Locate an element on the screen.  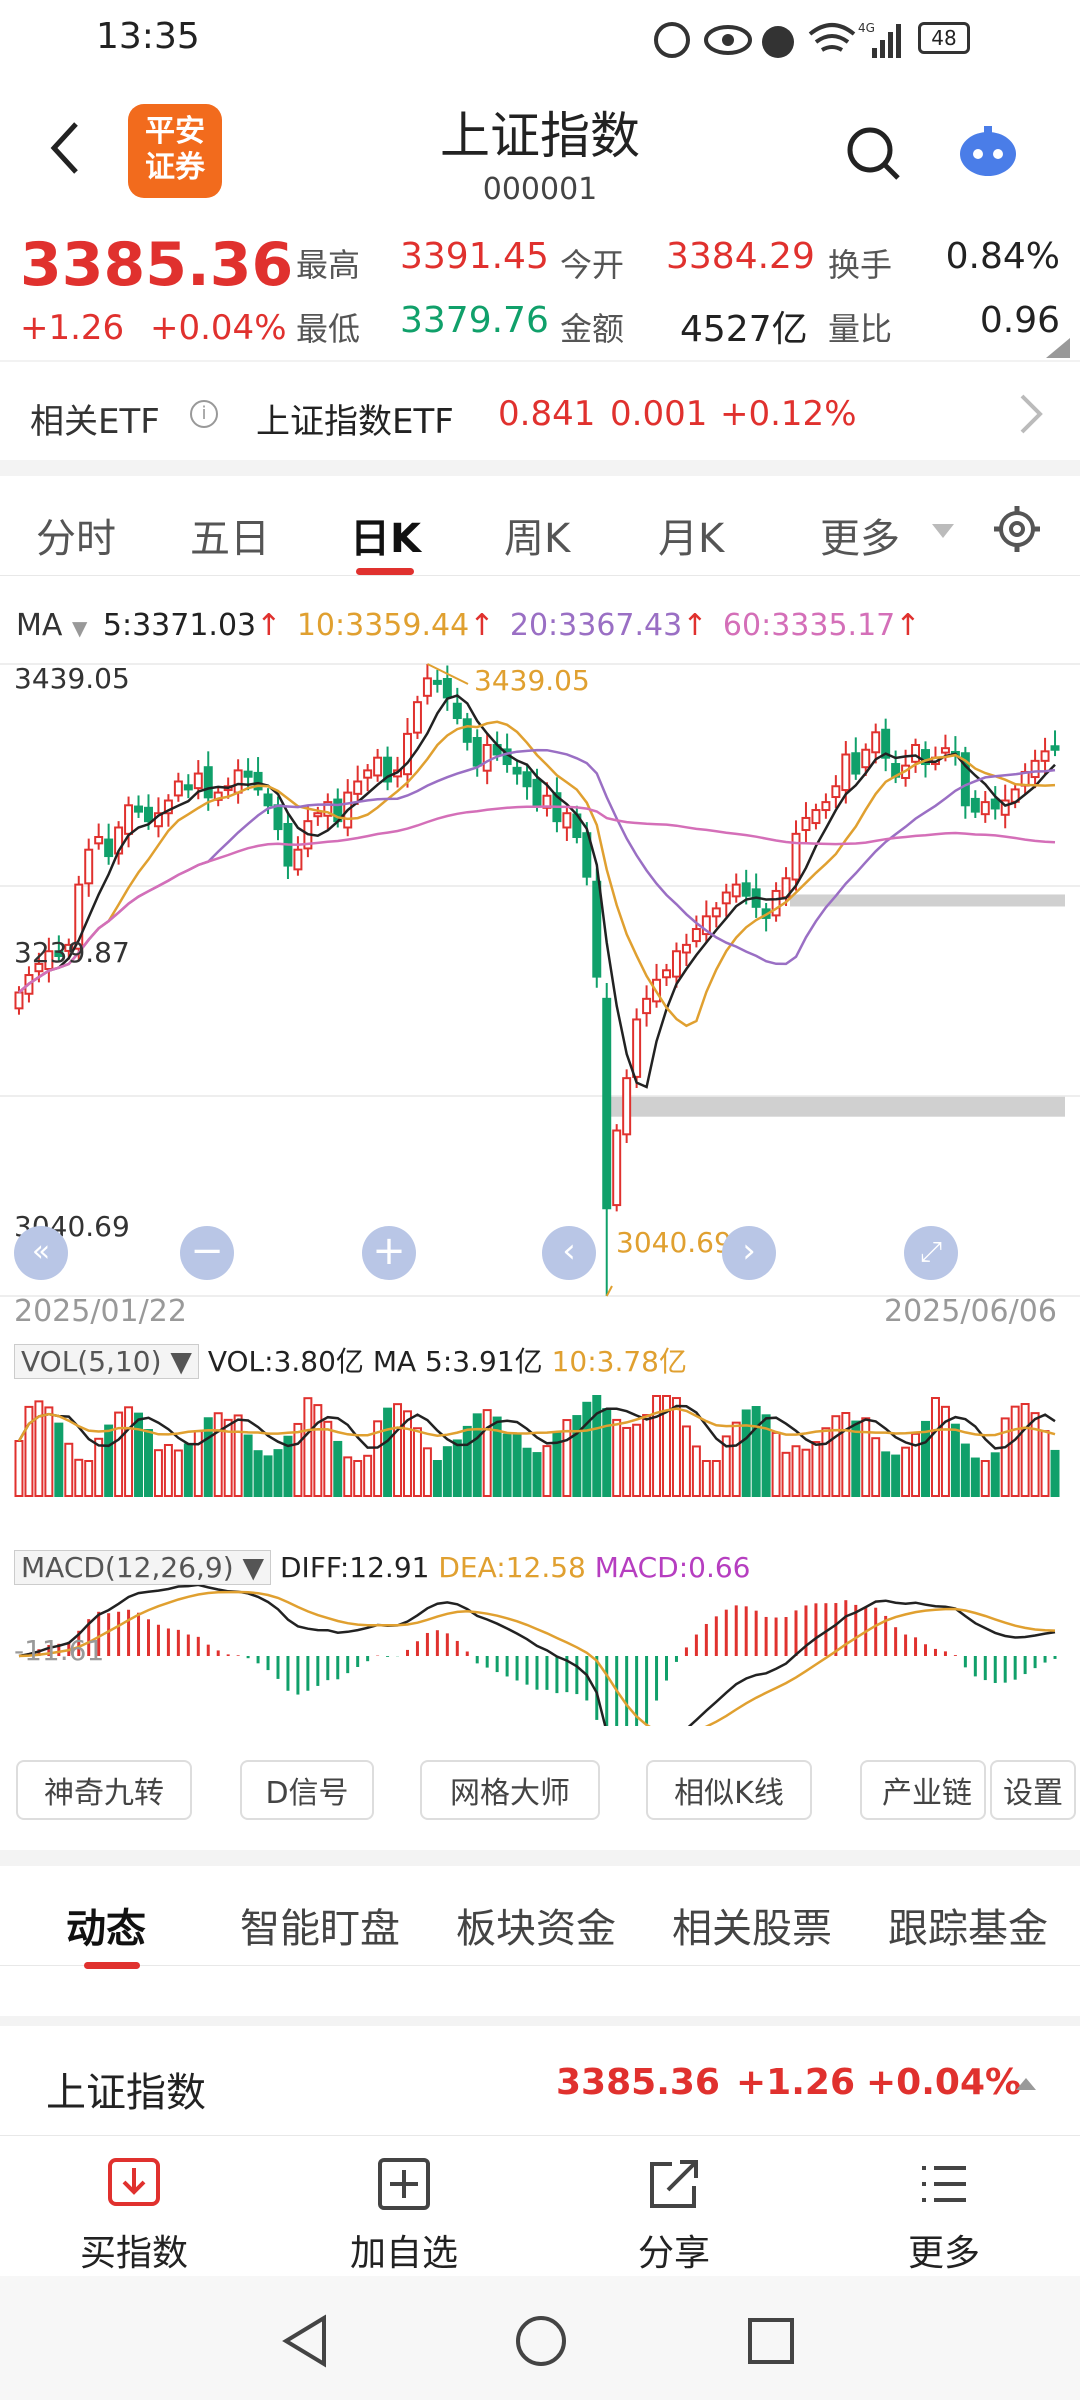
scroll-left-button: ‹ is located at coordinates (569, 1253).